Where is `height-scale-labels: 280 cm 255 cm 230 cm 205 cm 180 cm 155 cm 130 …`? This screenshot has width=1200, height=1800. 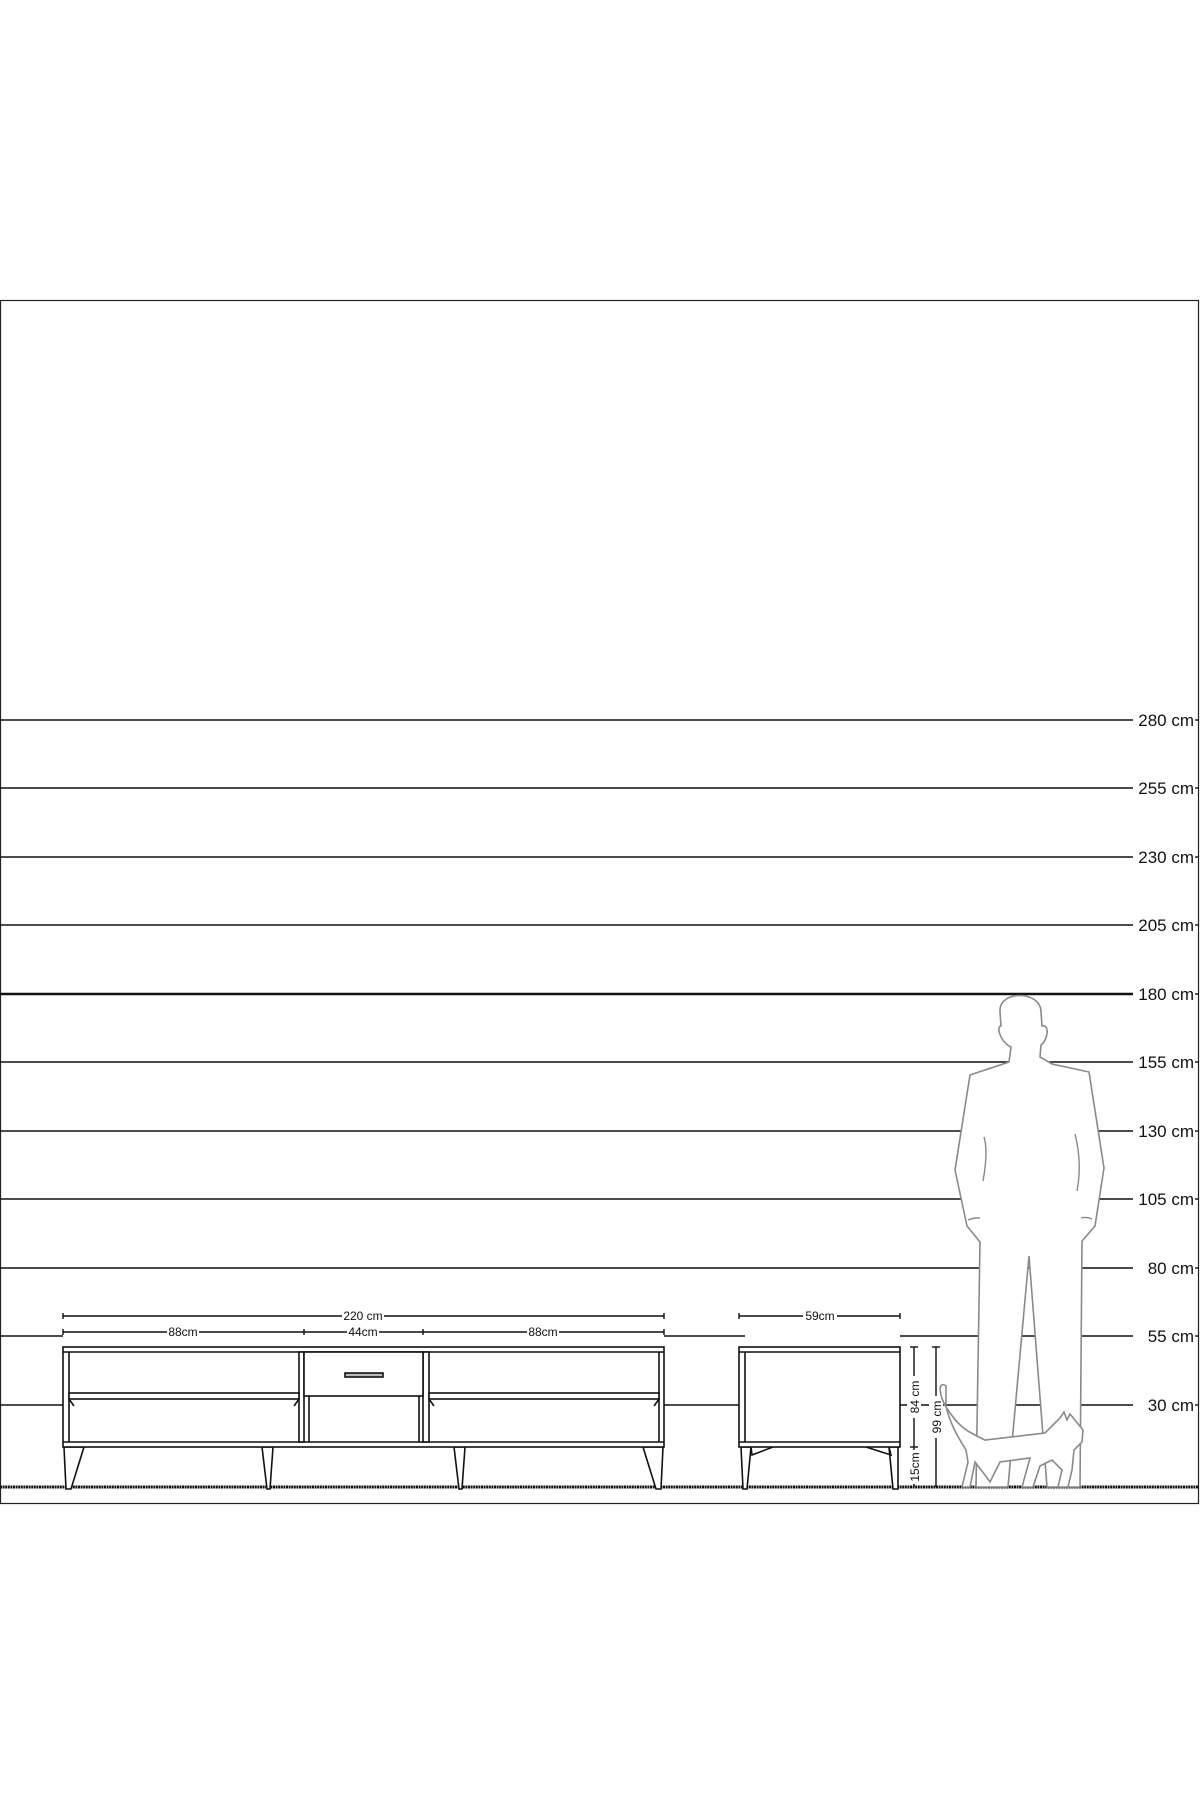 height-scale-labels: 280 cm 255 cm 230 cm 205 cm 180 cm 155 cm 130 … is located at coordinates (1168, 1063).